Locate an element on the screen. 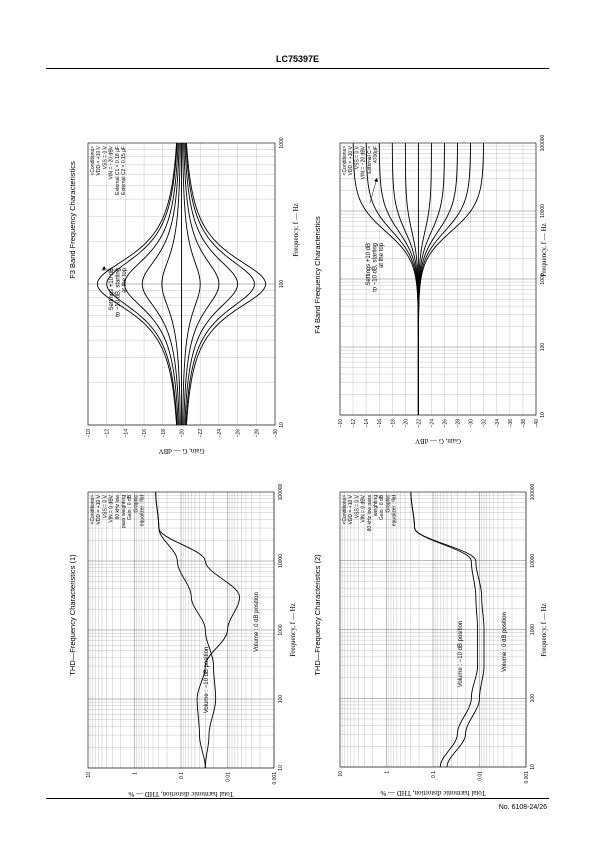 Image resolution: width=595 pixels, height=842 pixels. plot-frame is located at coordinates (433, 629).